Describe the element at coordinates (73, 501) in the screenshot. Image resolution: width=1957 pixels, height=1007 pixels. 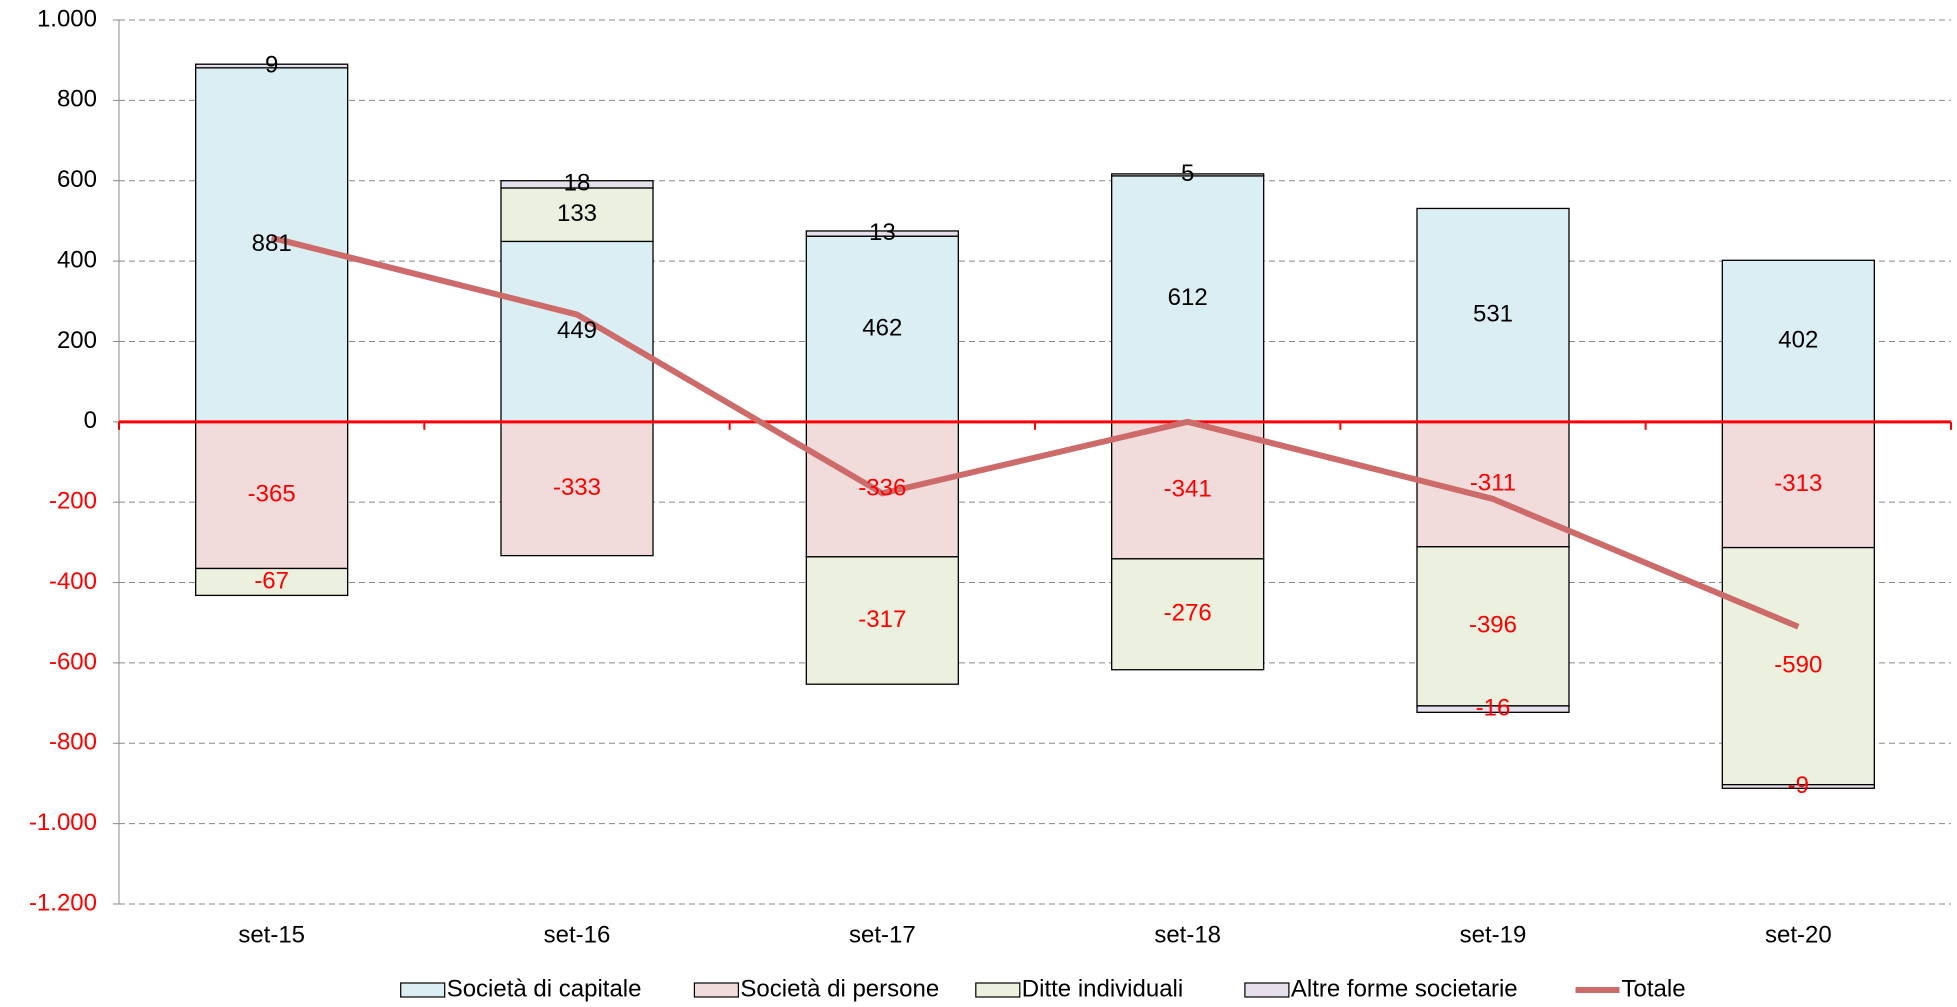
I see `y-tick-label: -200` at that location.